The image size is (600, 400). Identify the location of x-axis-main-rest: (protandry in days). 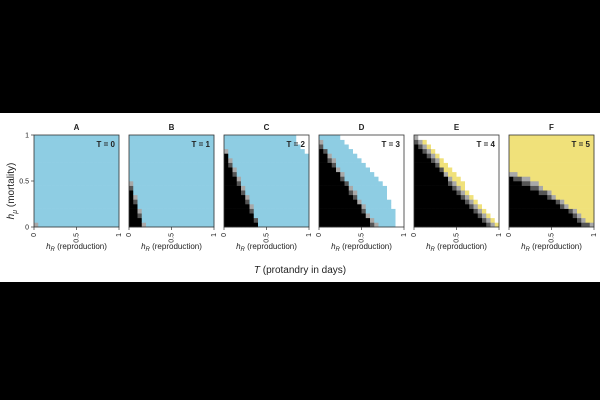
(303, 270).